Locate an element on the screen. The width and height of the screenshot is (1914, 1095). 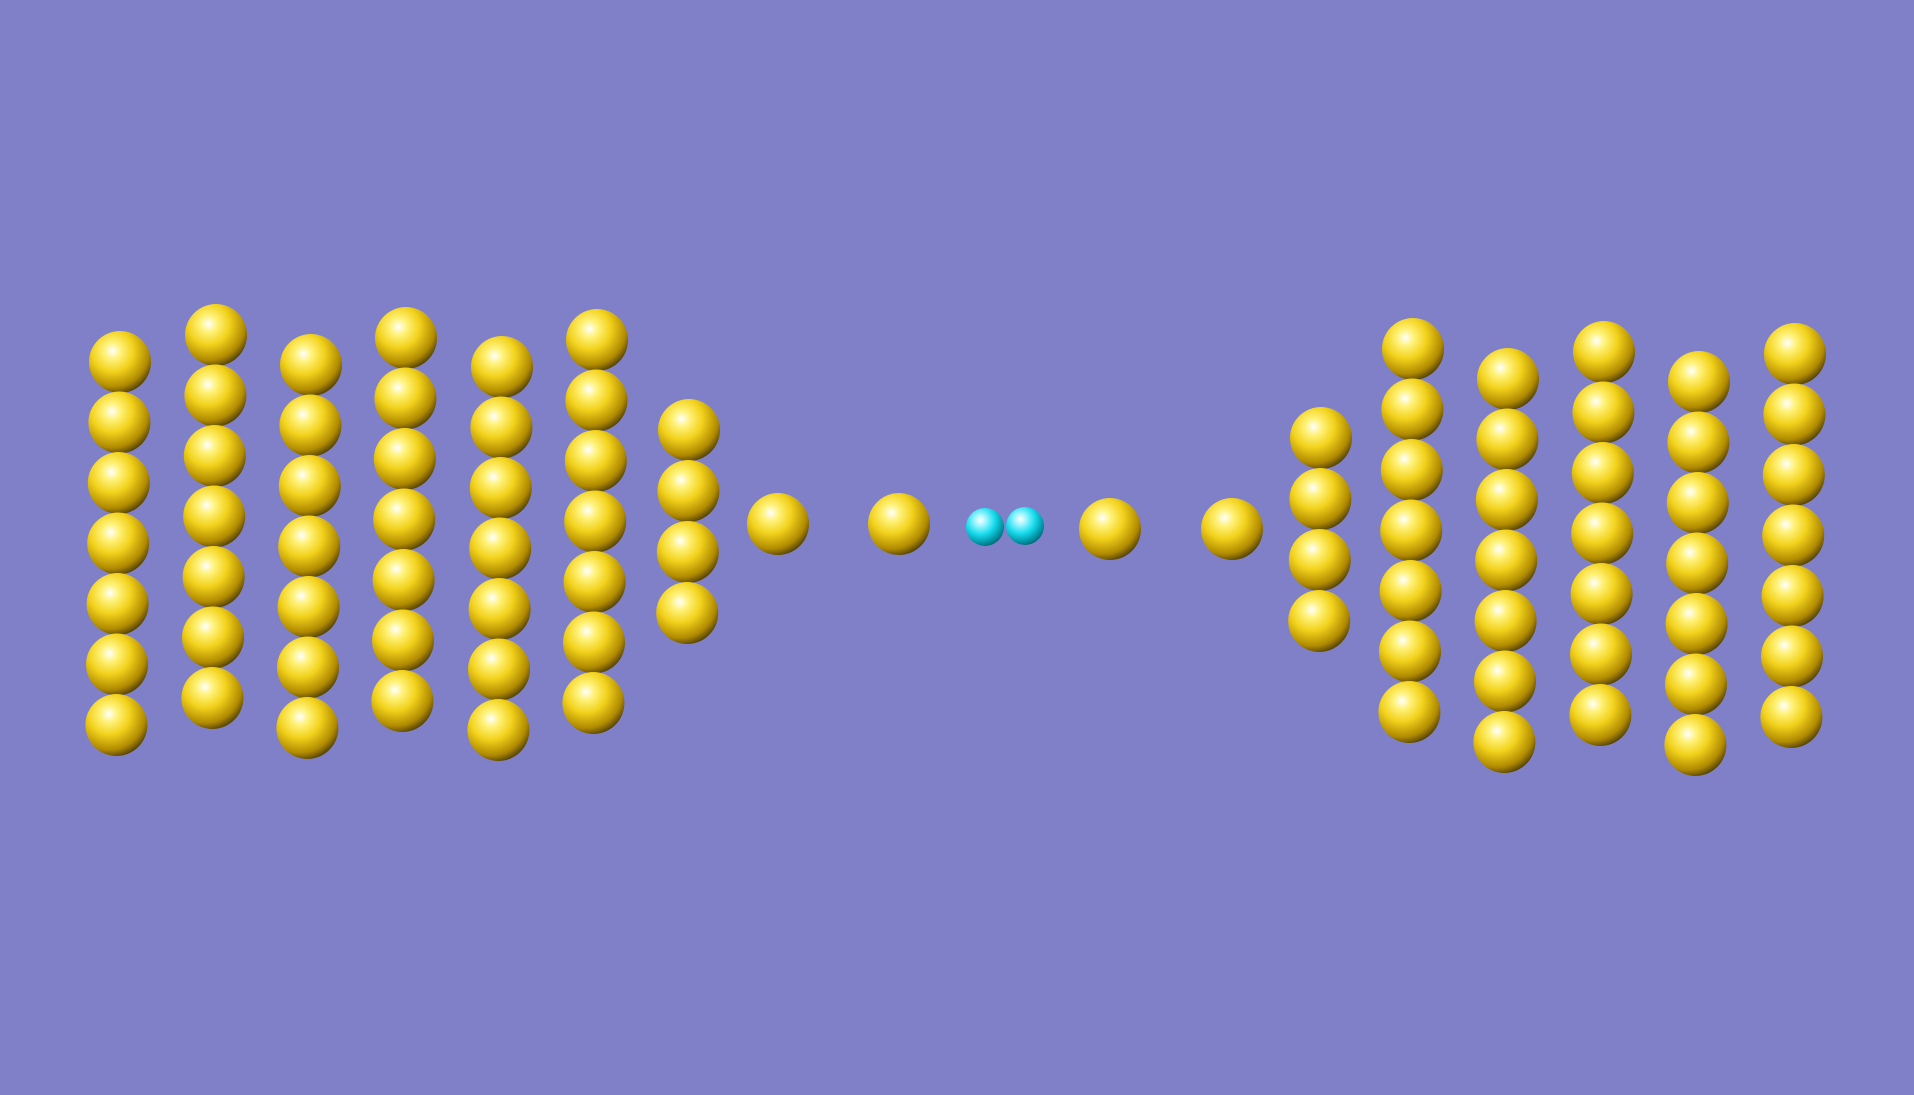
gold-atom-right-c2-r6 is located at coordinates (1600, 715).